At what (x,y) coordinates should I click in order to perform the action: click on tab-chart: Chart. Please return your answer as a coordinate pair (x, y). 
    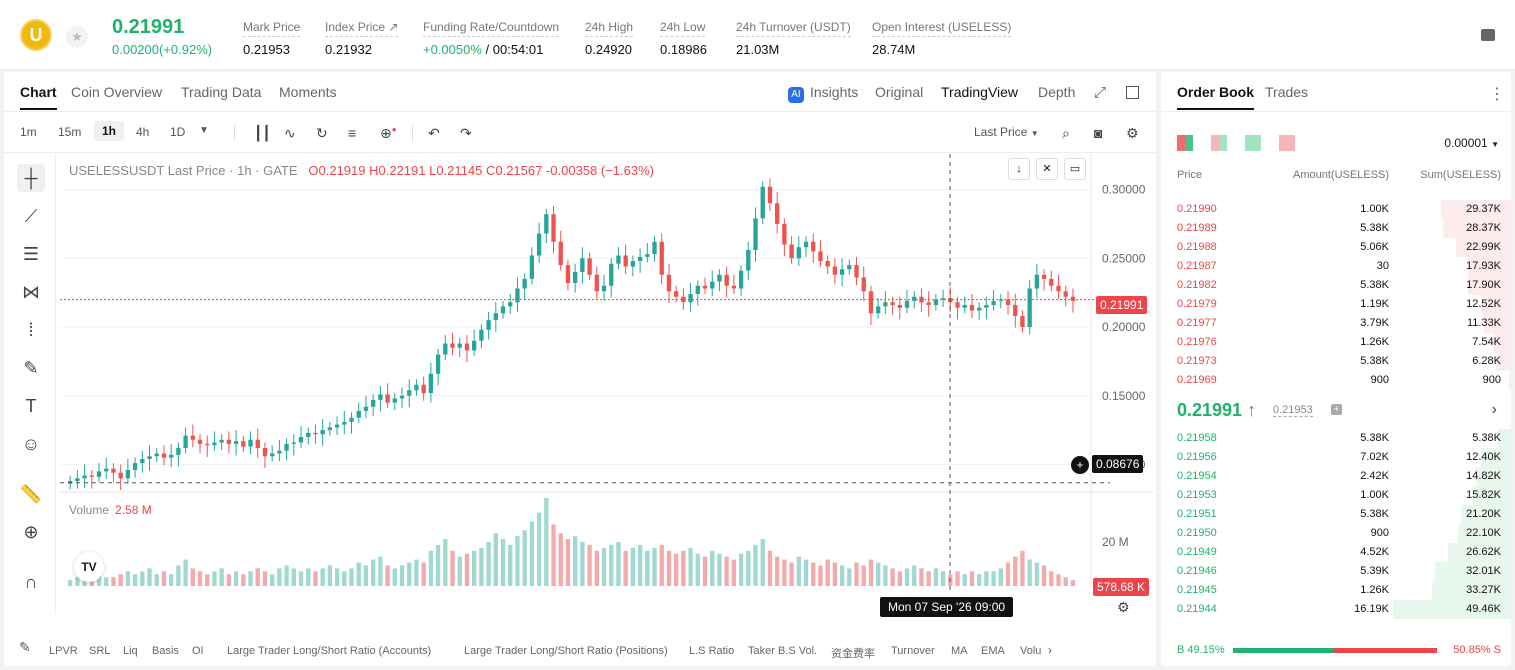
    Looking at the image, I should click on (38, 97).